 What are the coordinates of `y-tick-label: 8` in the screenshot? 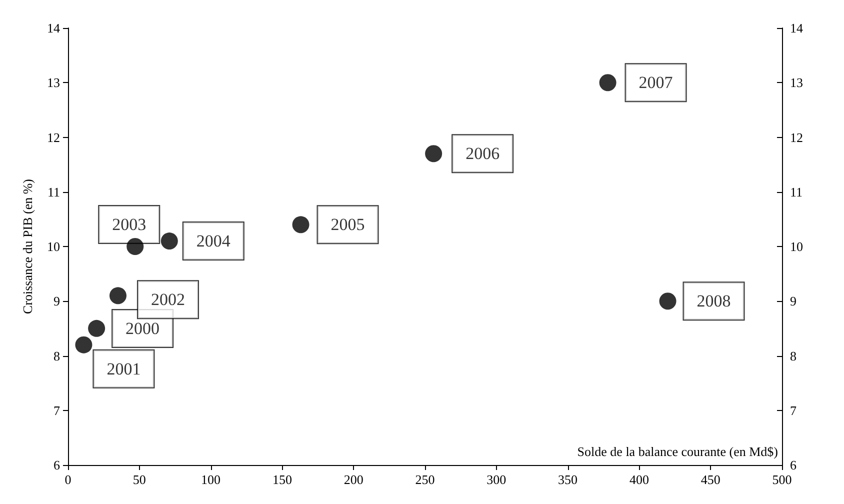 It's located at (57, 356).